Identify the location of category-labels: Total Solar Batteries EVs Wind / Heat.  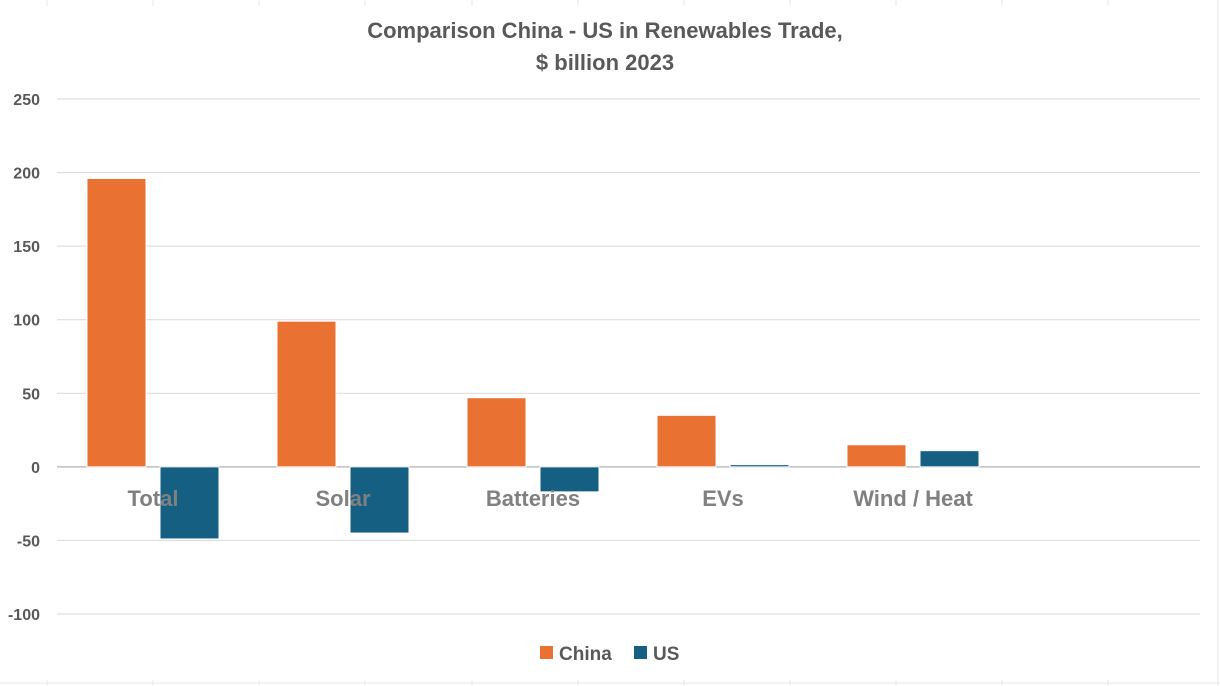
(551, 498).